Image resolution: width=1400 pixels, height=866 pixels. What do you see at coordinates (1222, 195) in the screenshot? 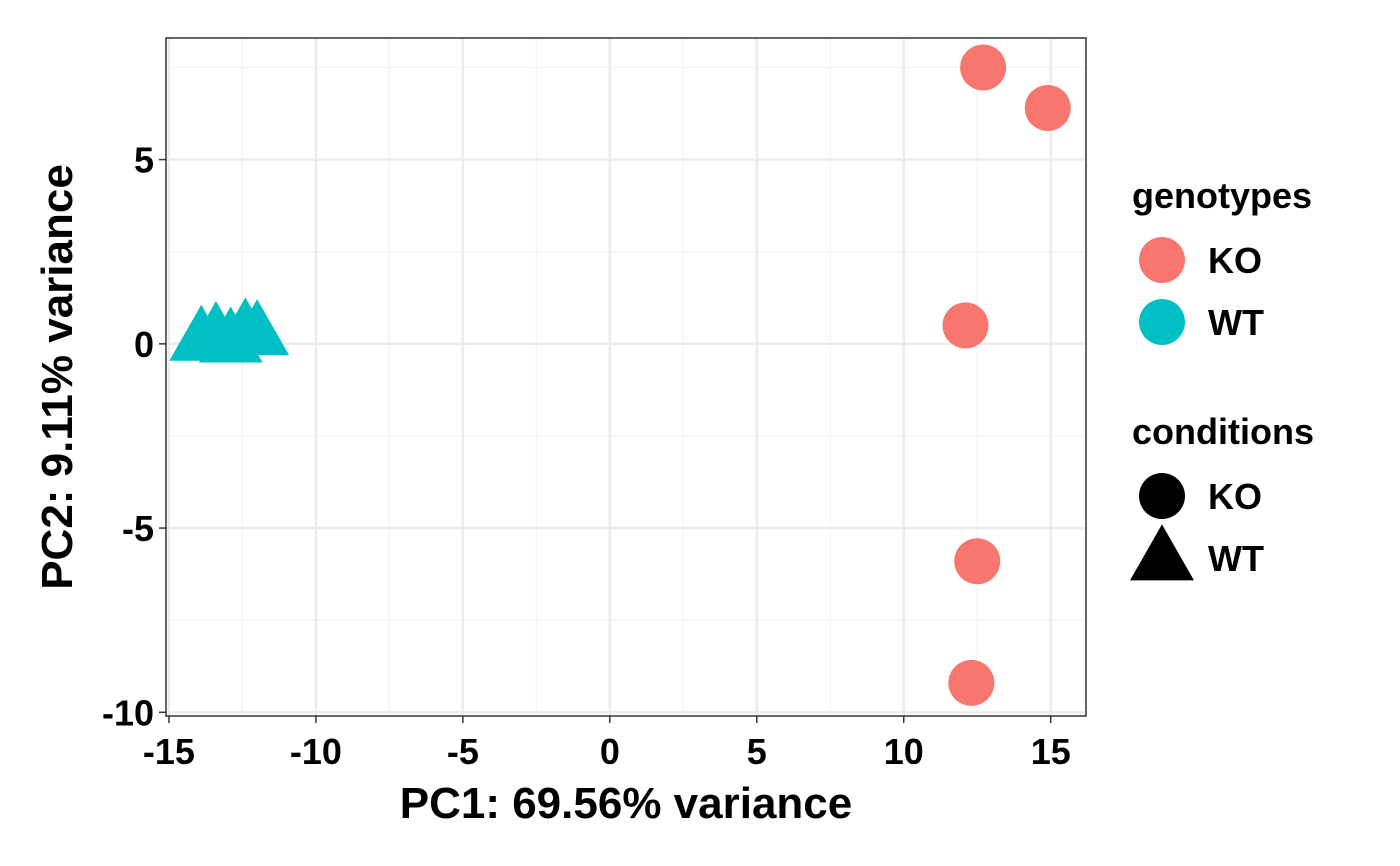
I see `legend-title: genotypes` at bounding box center [1222, 195].